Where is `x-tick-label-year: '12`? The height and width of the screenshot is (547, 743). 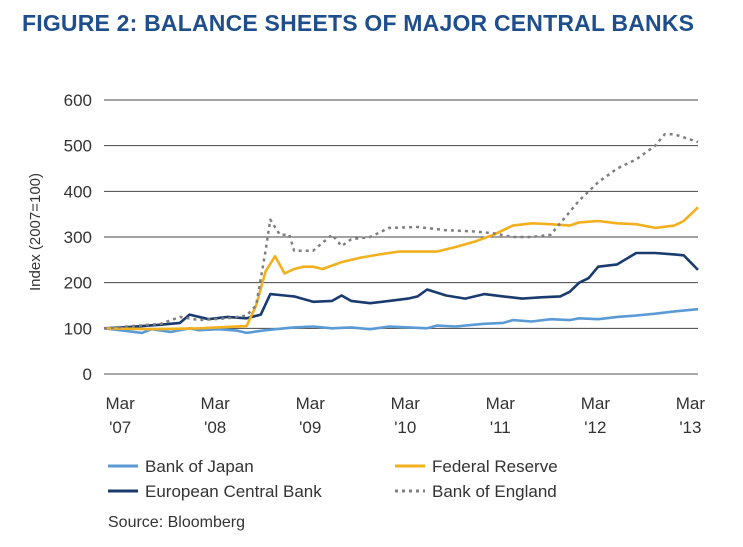
x-tick-label-year: '12 is located at coordinates (595, 427).